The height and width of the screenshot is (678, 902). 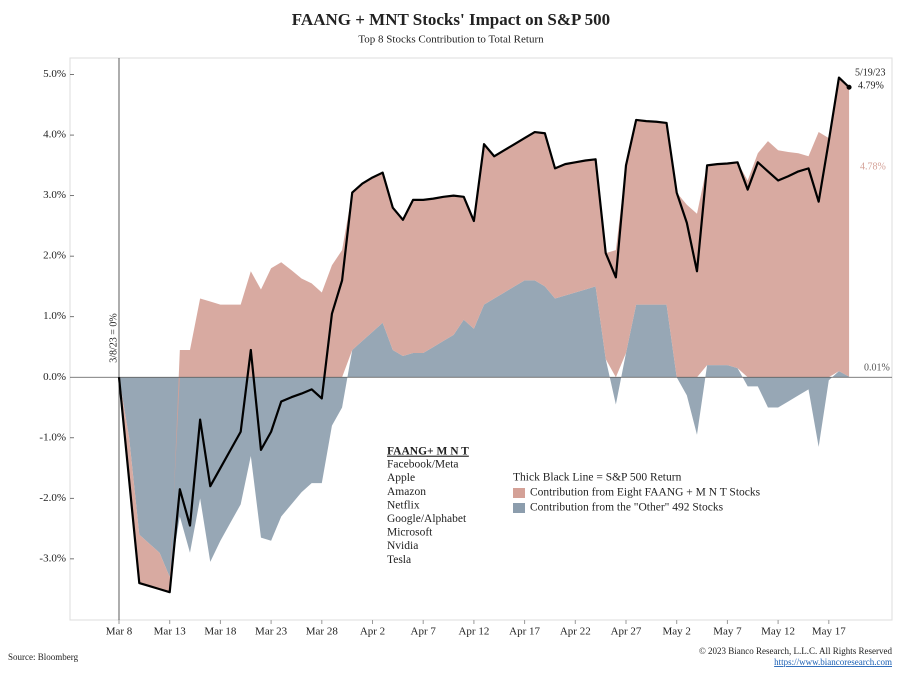 I want to click on source: Source: Bloomberg, so click(x=43, y=657).